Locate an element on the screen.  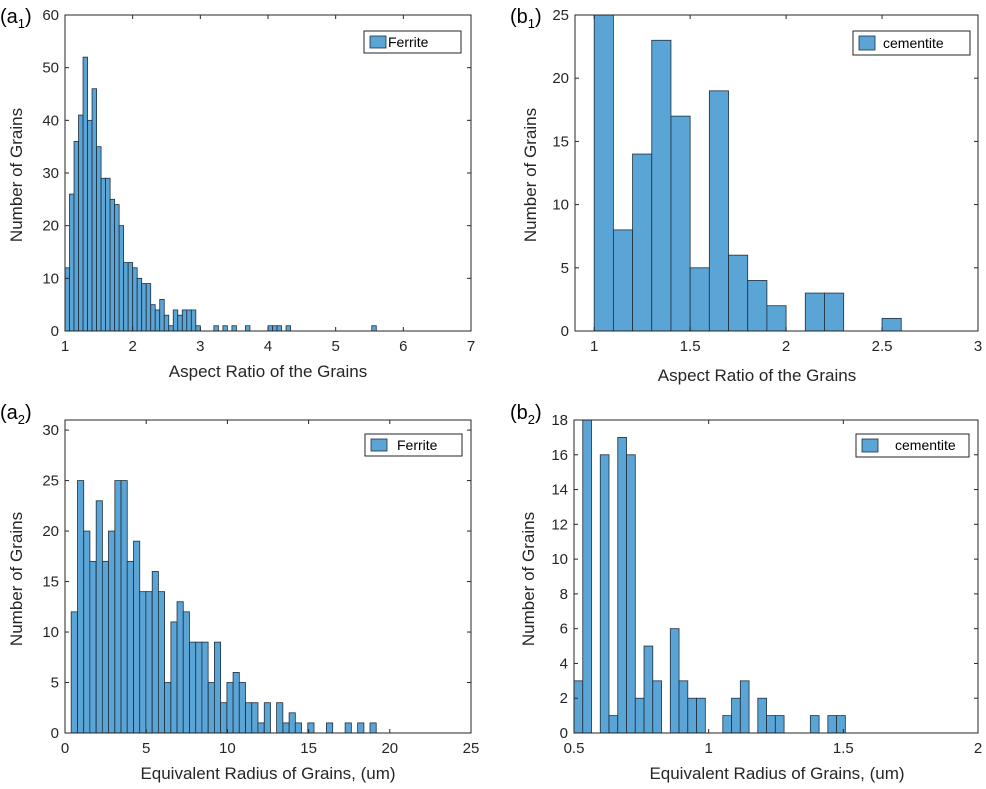
x-tick-label: 6 is located at coordinates (403, 346).